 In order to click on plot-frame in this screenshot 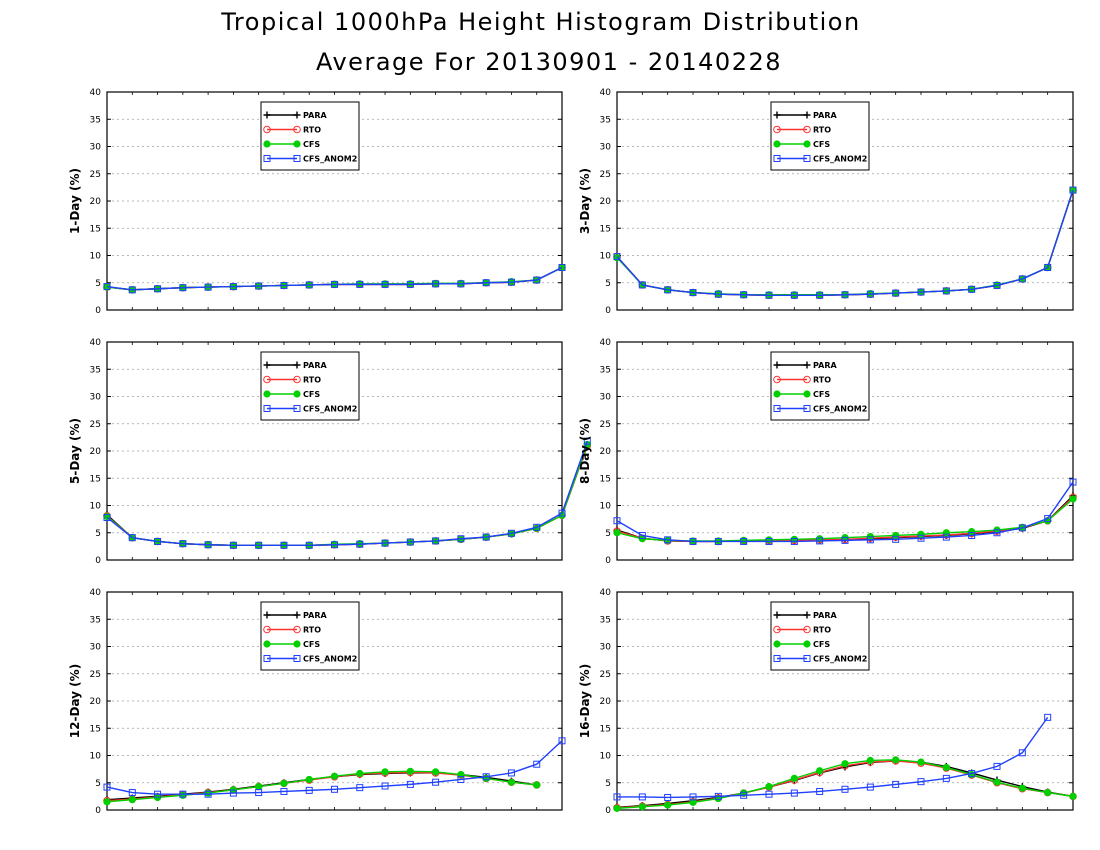, I will do `click(845, 451)`.